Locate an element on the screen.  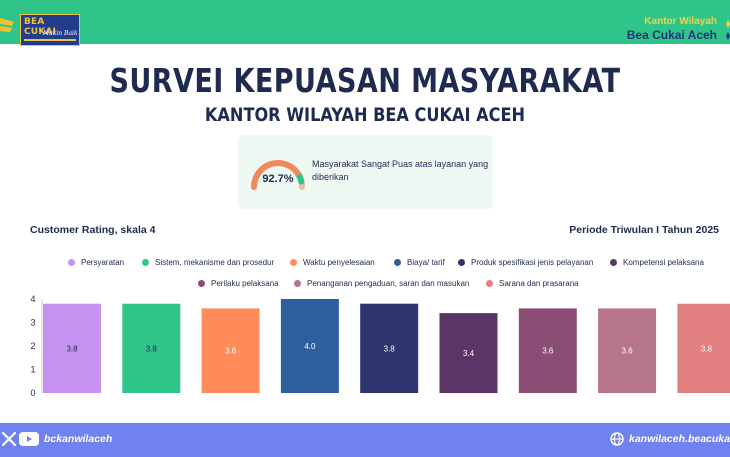
legend-item: Perilaku pelaksana is located at coordinates (238, 283).